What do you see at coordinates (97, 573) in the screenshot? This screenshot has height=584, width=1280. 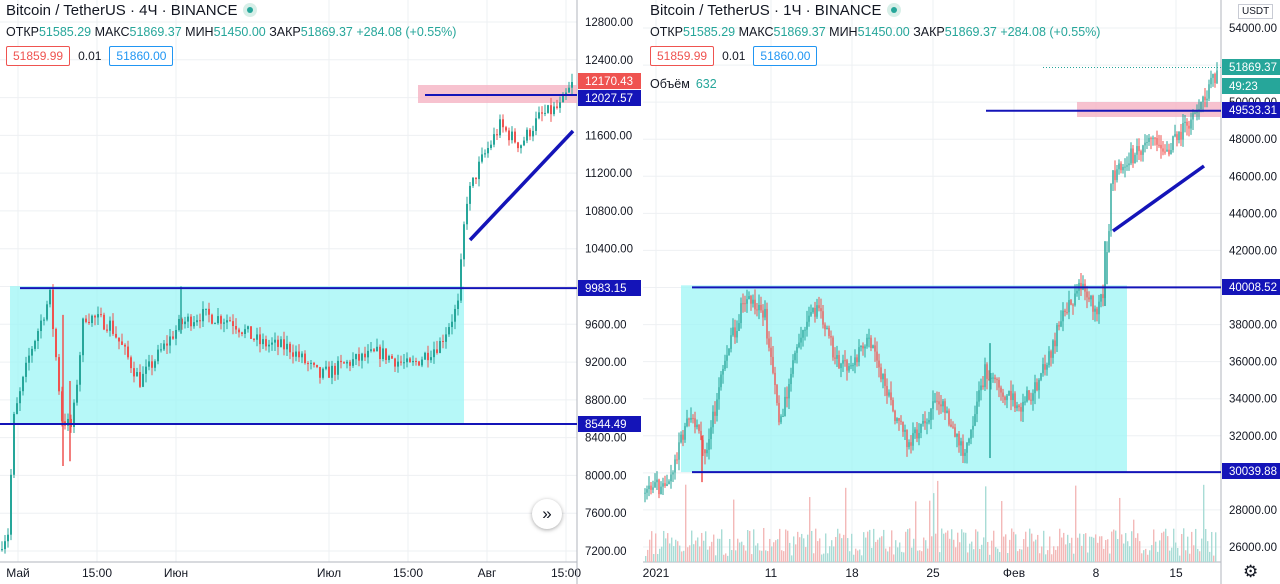 I see `x-tick-label: 15:00` at bounding box center [97, 573].